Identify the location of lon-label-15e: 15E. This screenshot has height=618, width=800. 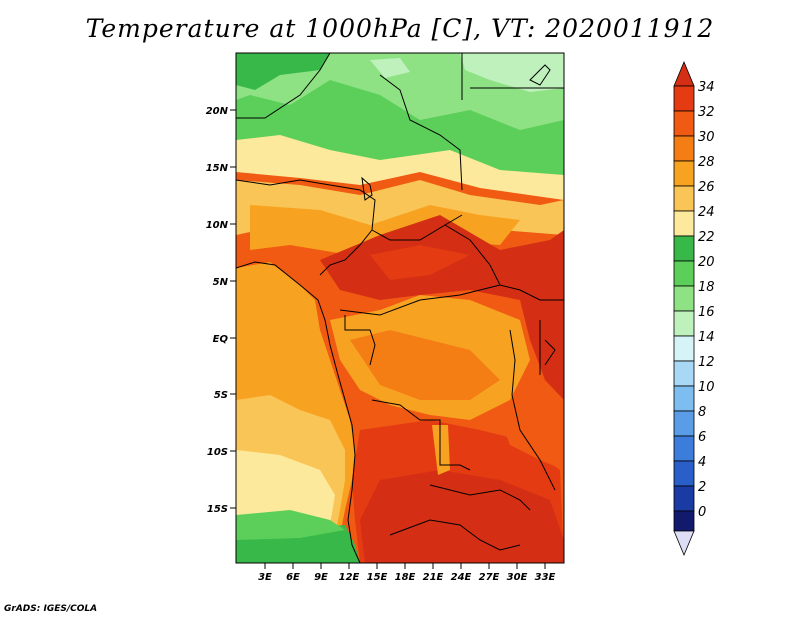
(377, 577).